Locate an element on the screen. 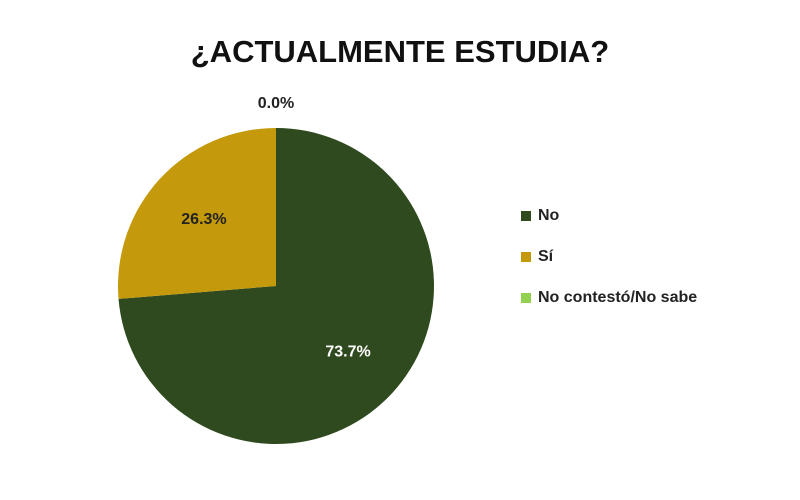 The width and height of the screenshot is (800, 500). legend-label: No is located at coordinates (549, 215).